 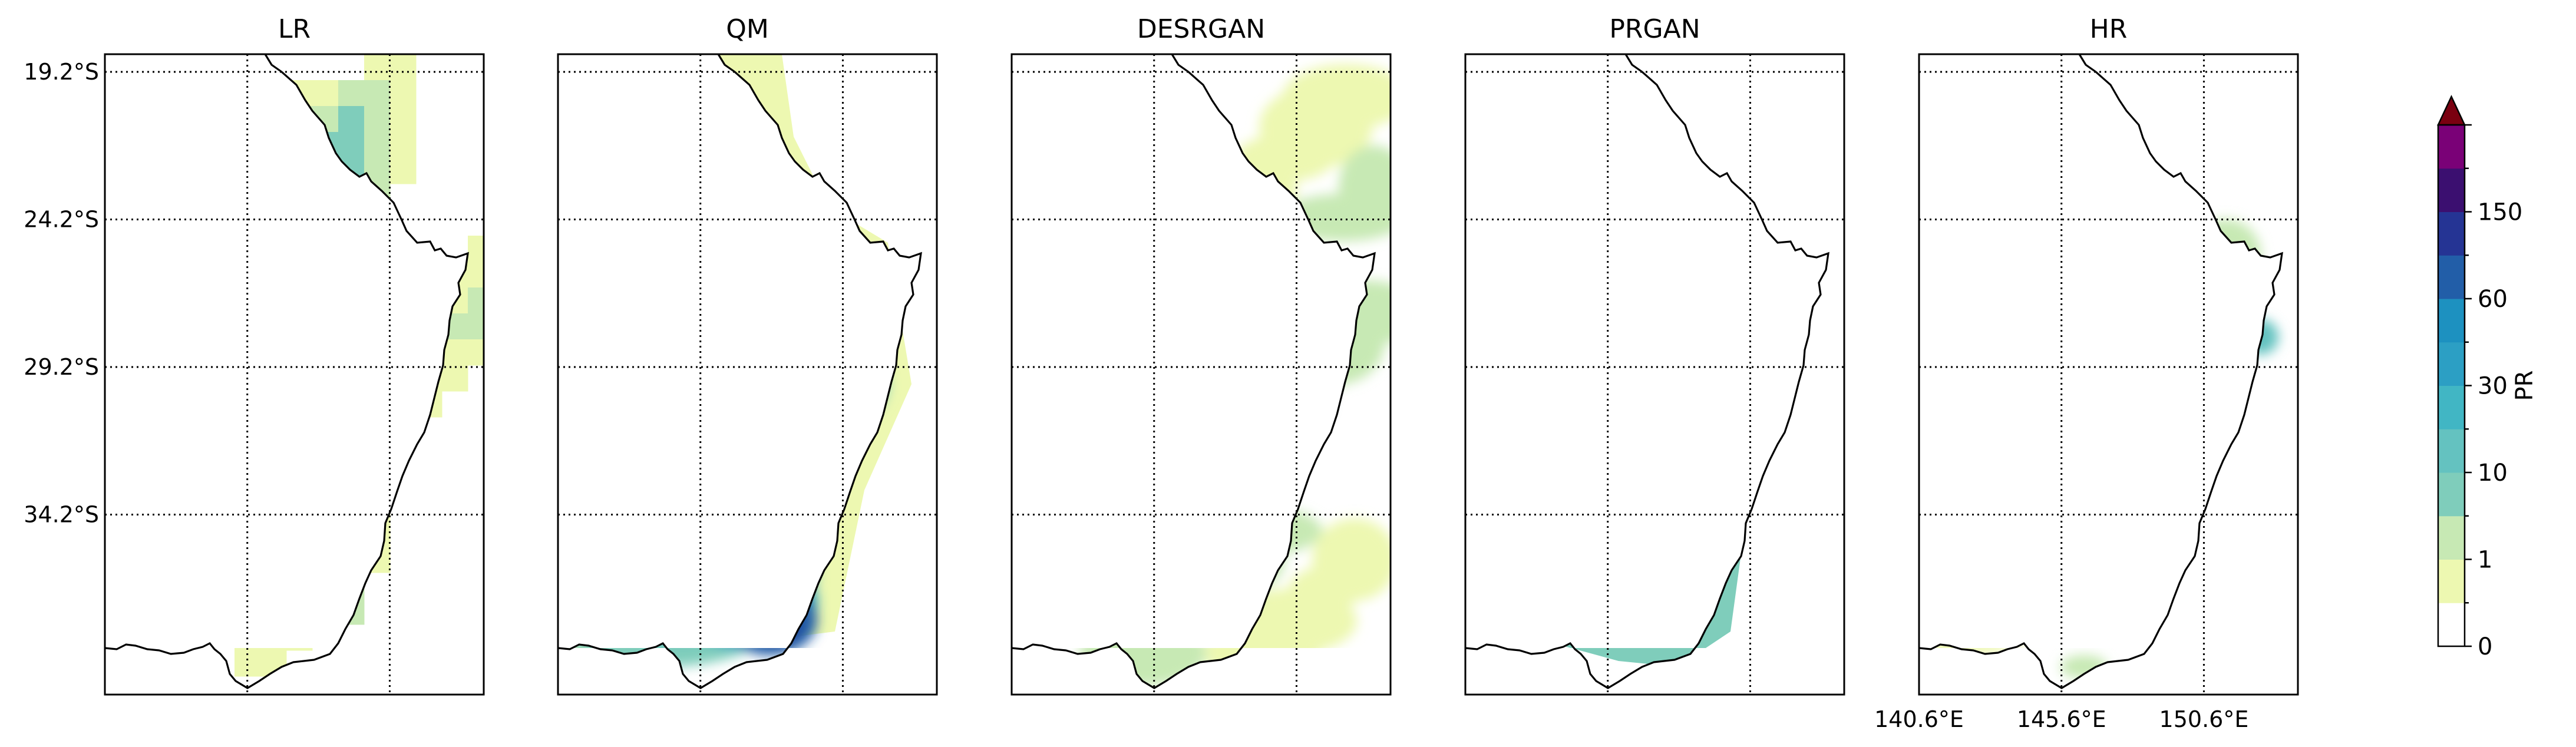 What do you see at coordinates (2468, 386) in the screenshot?
I see `colorbar-ticks` at bounding box center [2468, 386].